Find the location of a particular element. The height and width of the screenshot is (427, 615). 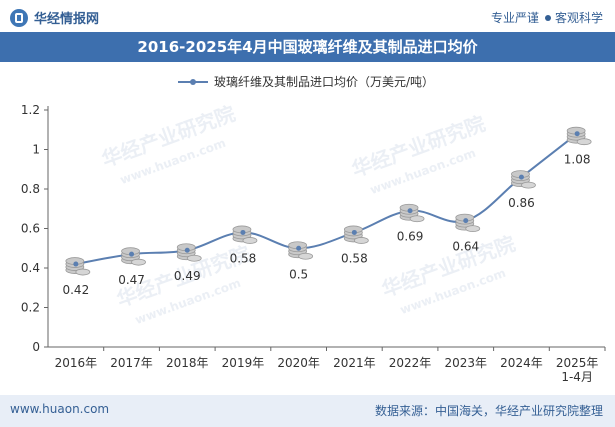

data-label: 0.42 is located at coordinates (75, 290).